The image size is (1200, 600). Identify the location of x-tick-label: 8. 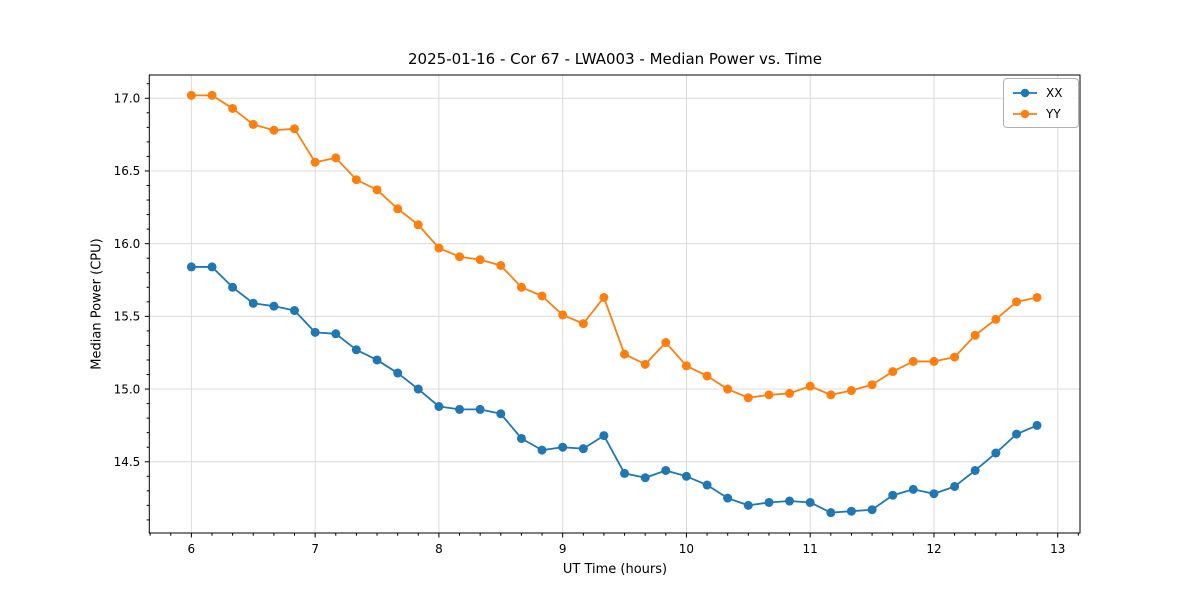
(439, 549).